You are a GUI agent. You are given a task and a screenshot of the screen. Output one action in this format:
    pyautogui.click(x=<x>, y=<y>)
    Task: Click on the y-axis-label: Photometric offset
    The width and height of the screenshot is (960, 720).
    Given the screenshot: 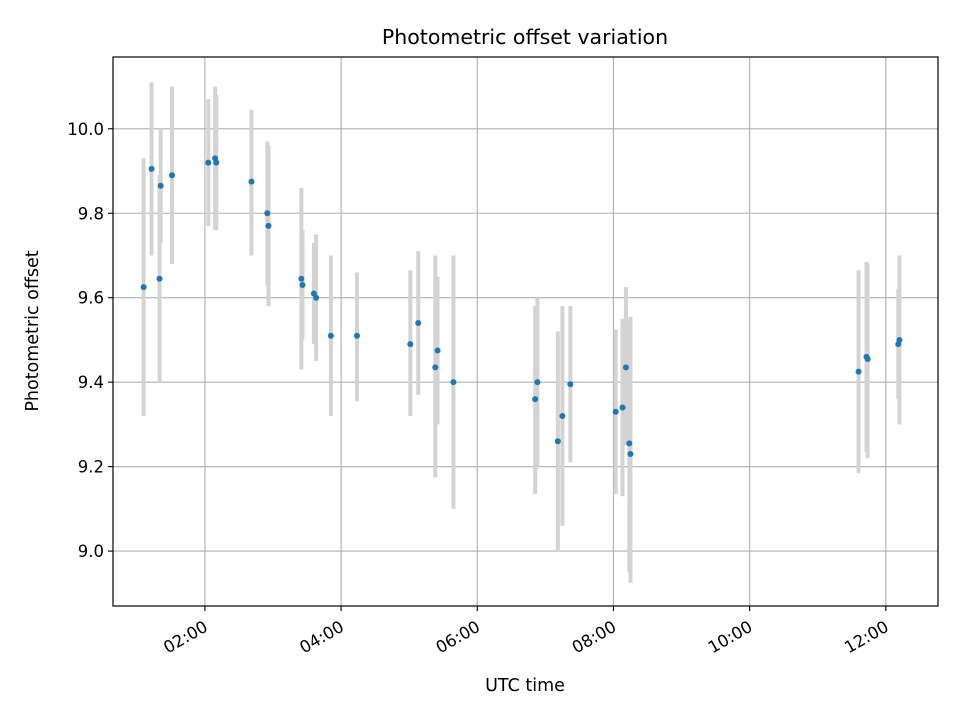 What is the action you would take?
    pyautogui.click(x=33, y=330)
    